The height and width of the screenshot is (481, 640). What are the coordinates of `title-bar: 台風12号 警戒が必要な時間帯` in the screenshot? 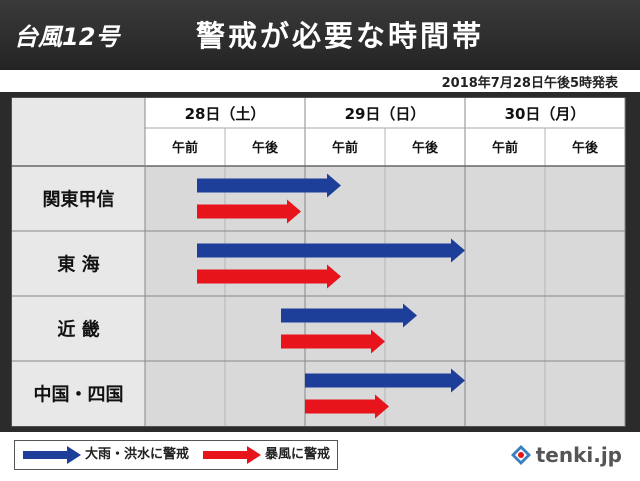 It's located at (320, 35).